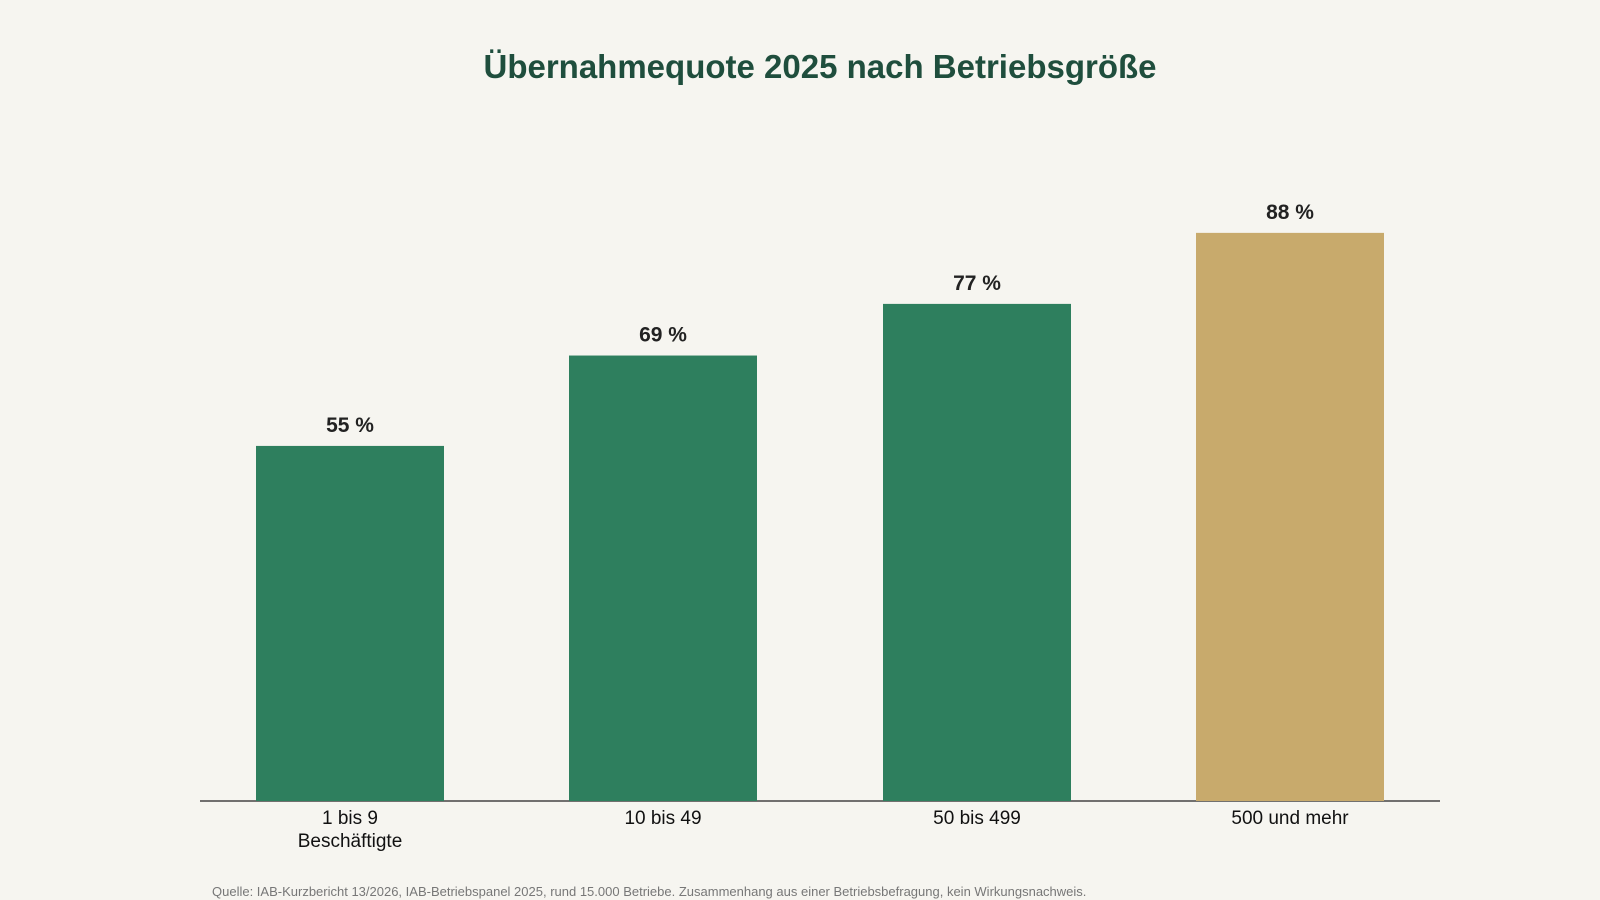 The height and width of the screenshot is (900, 1600). I want to click on x-tick-label: 50 bis 499, so click(977, 818).